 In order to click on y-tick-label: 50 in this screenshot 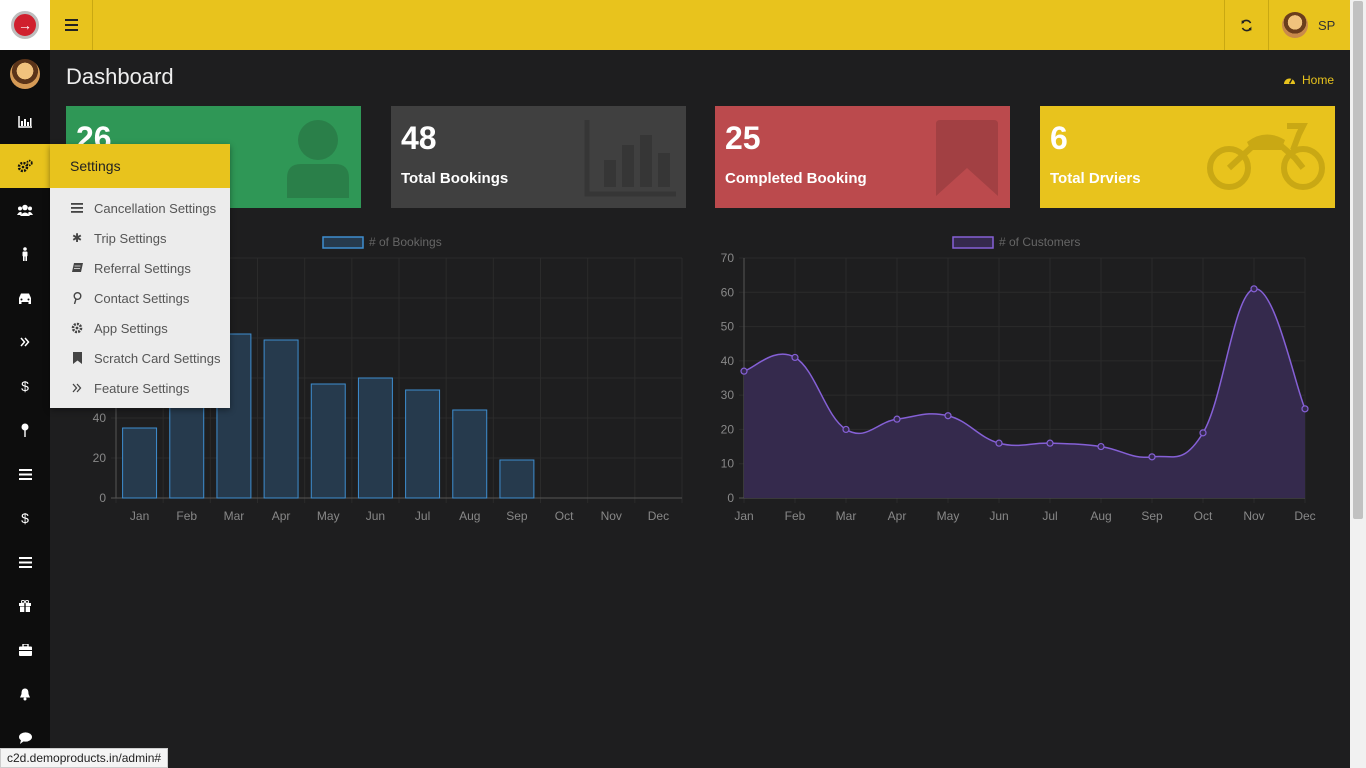, I will do `click(728, 327)`.